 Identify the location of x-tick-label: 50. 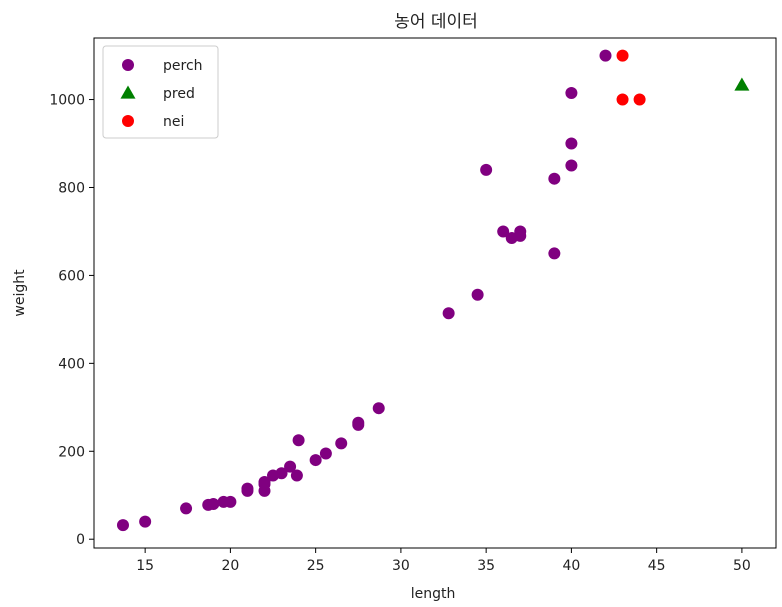
(742, 566).